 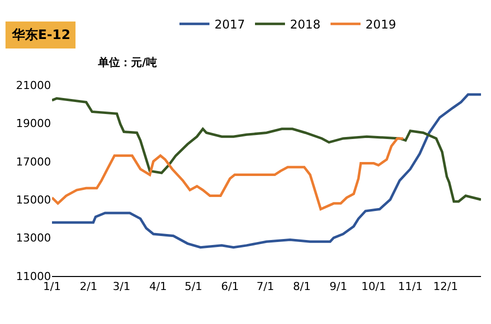 What do you see at coordinates (339, 287) in the screenshot?
I see `x-tick-label: 9/1` at bounding box center [339, 287].